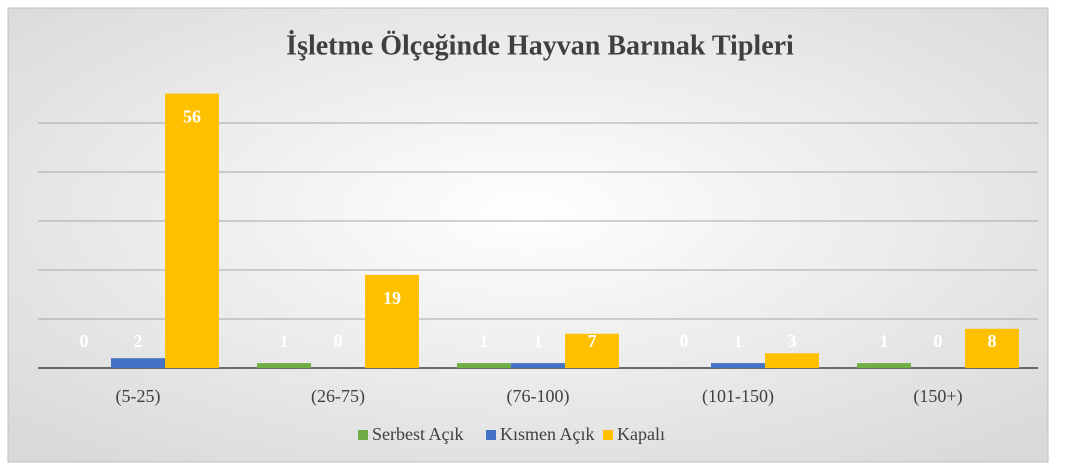  I want to click on data-label: 3, so click(792, 341).